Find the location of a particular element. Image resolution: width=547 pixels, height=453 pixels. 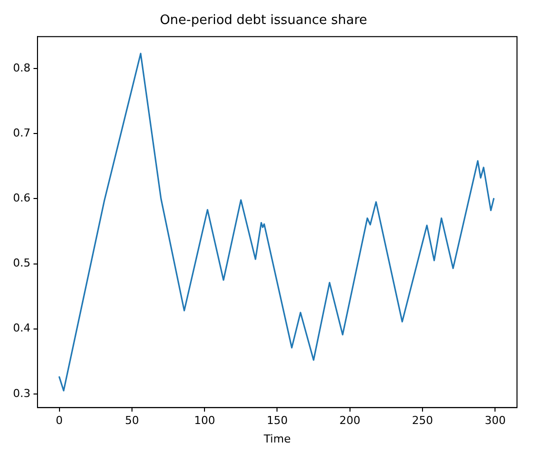

x-tick-label: 300 is located at coordinates (495, 421).